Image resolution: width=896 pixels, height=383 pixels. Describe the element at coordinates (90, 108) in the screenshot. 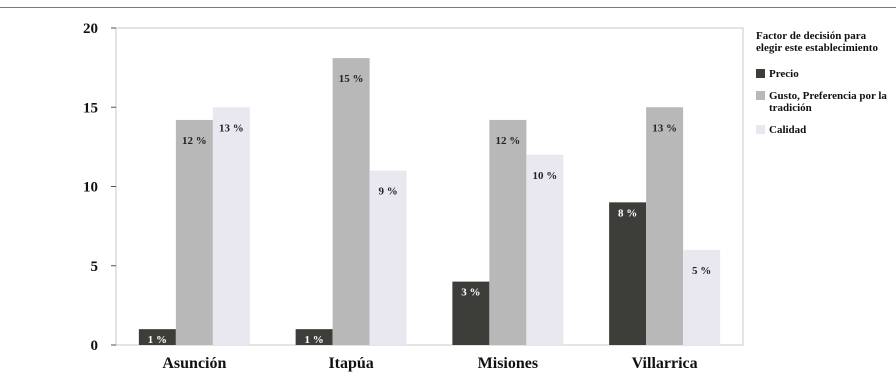

I see `y-tick-label: 15` at that location.